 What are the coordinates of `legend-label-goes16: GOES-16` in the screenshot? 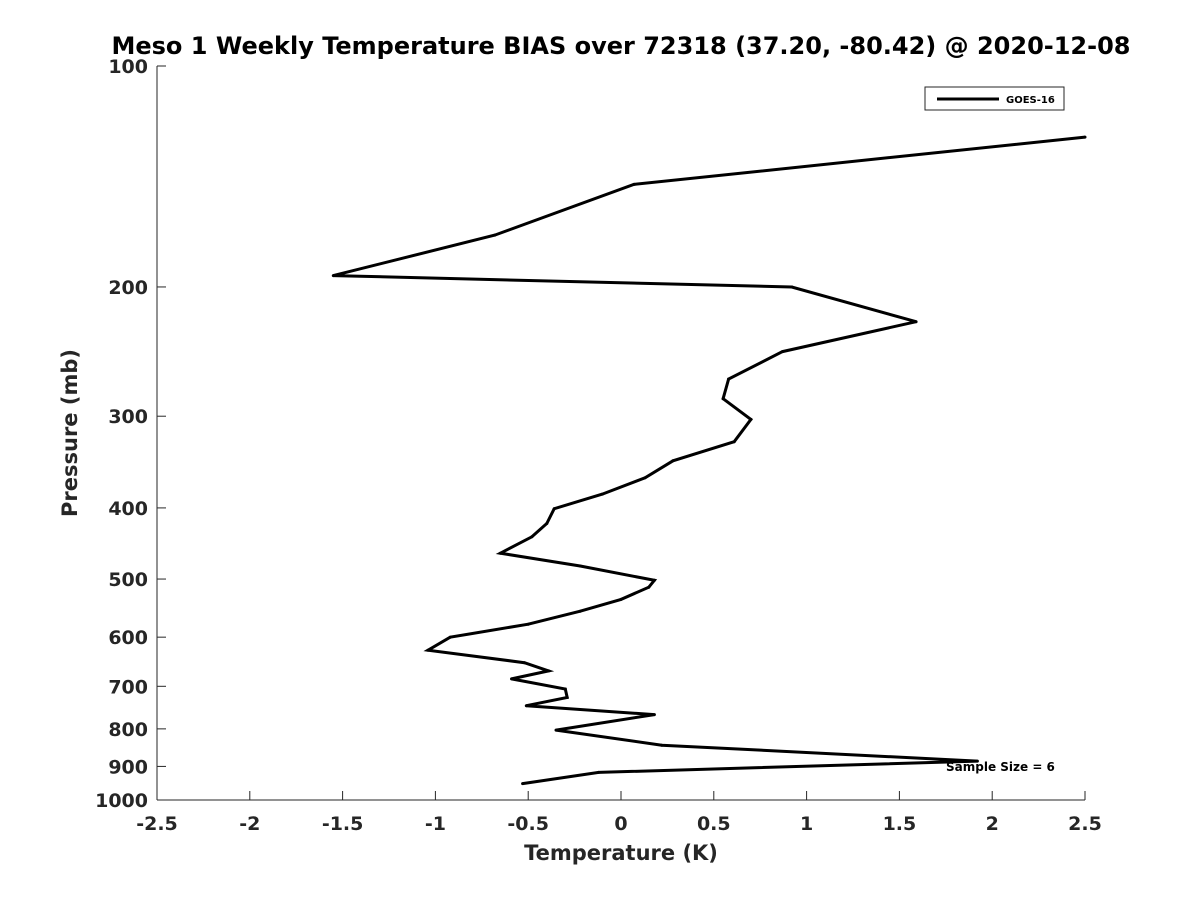 It's located at (1030, 100).